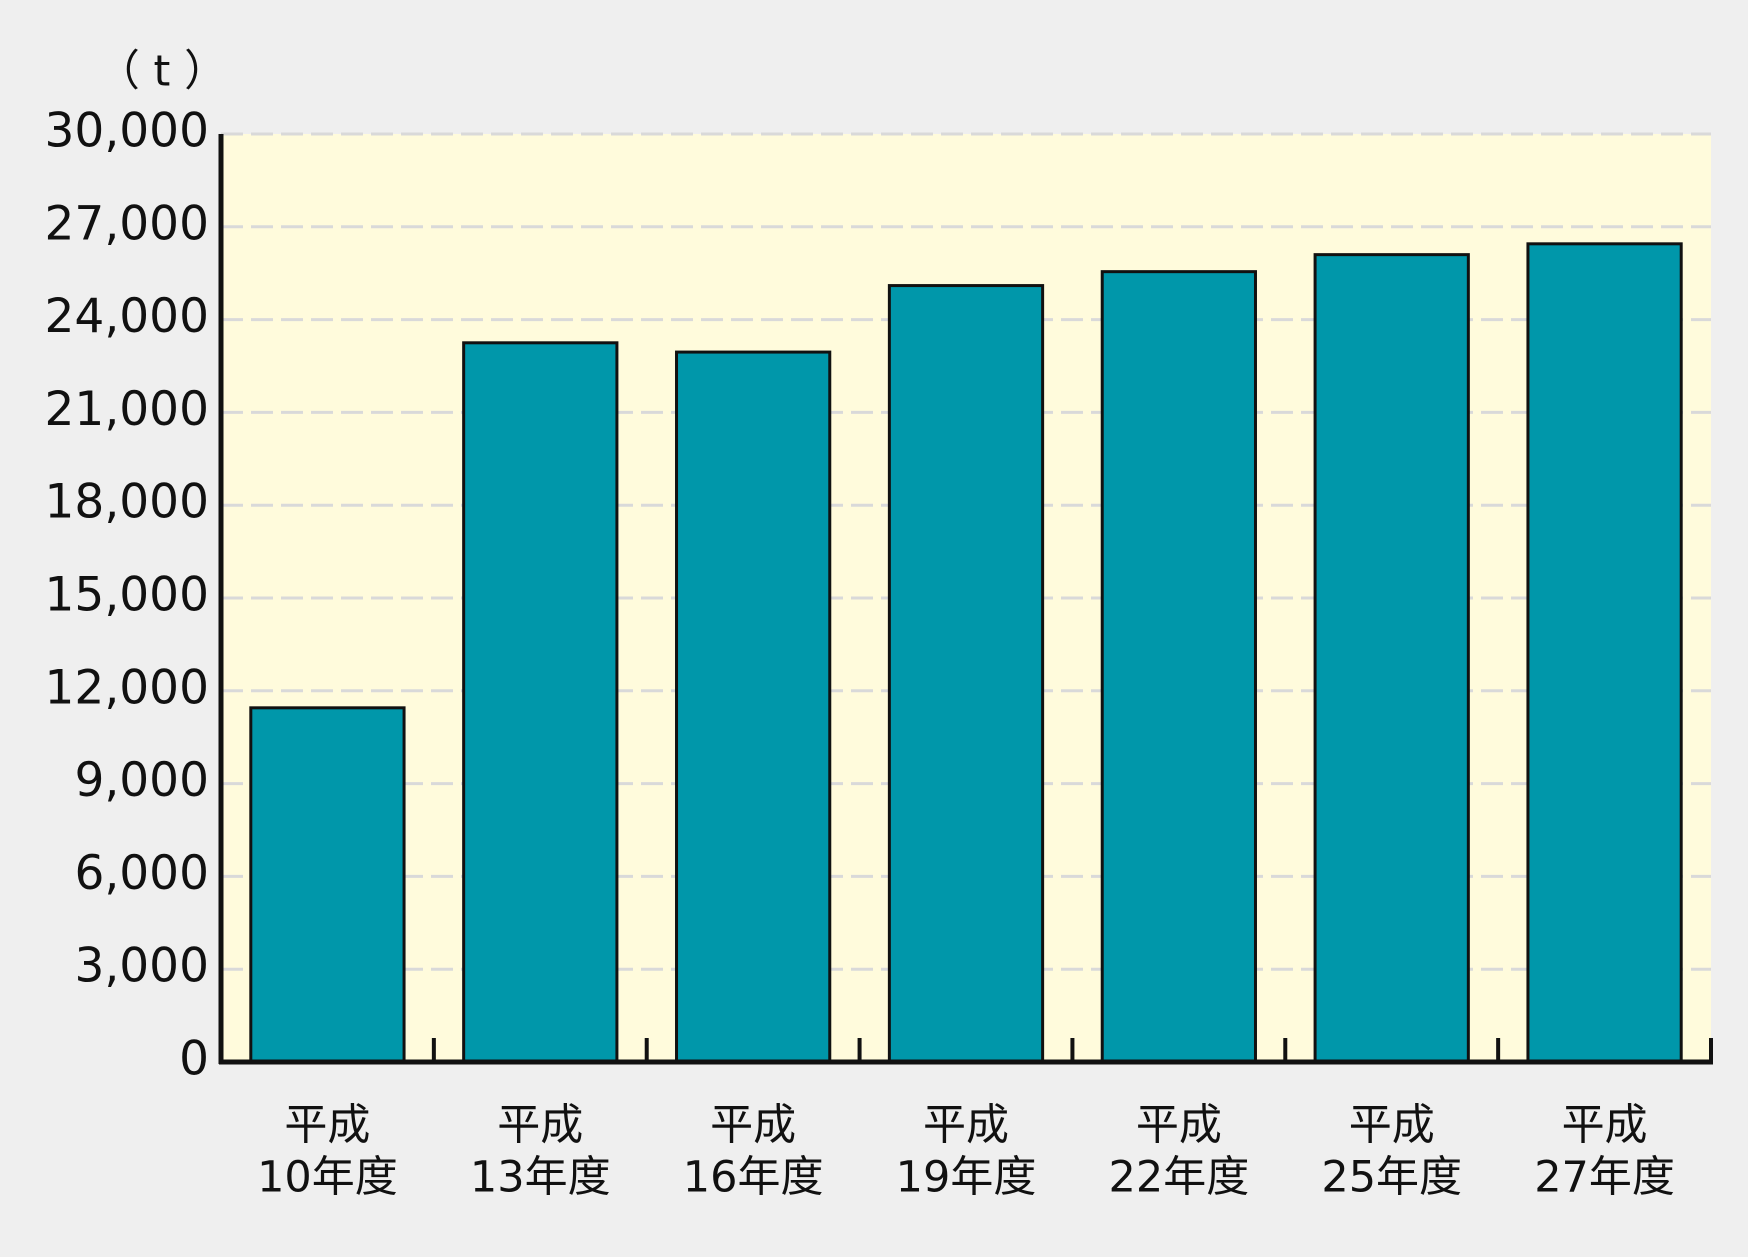 This screenshot has width=1748, height=1257. Describe the element at coordinates (127, 687) in the screenshot. I see `y-tick-label: 12,000` at that location.